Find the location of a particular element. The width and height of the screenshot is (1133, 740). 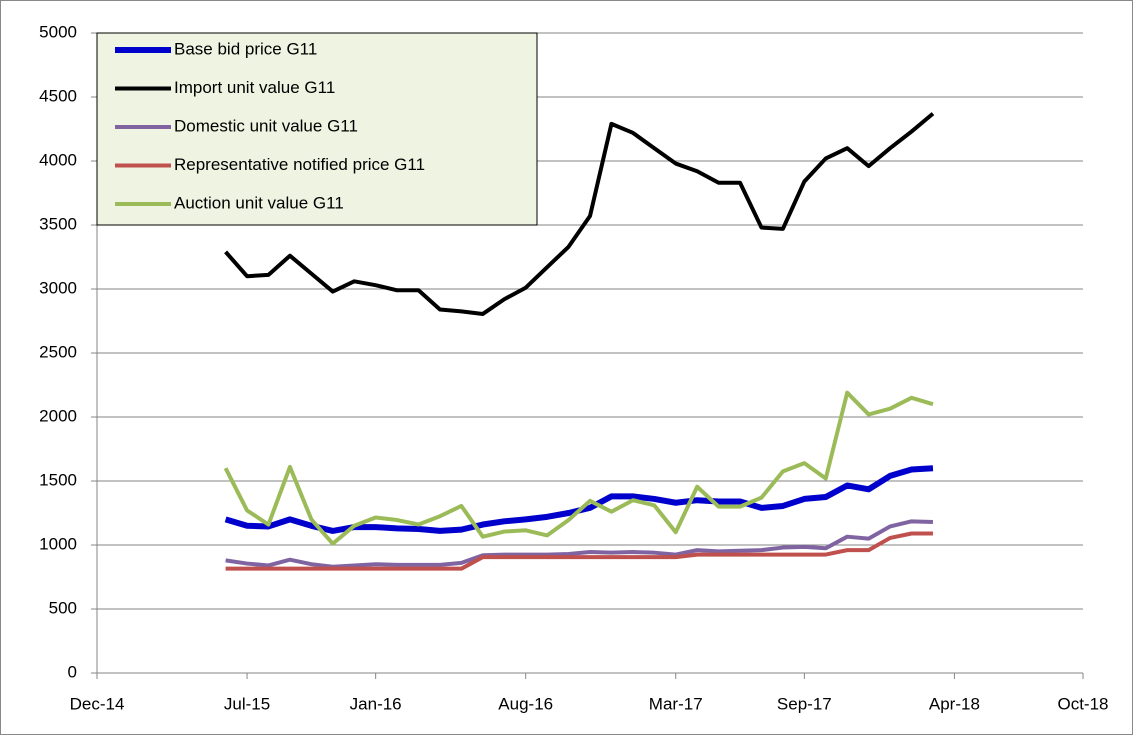

legend-label: Auction unit value G11 is located at coordinates (259, 202).